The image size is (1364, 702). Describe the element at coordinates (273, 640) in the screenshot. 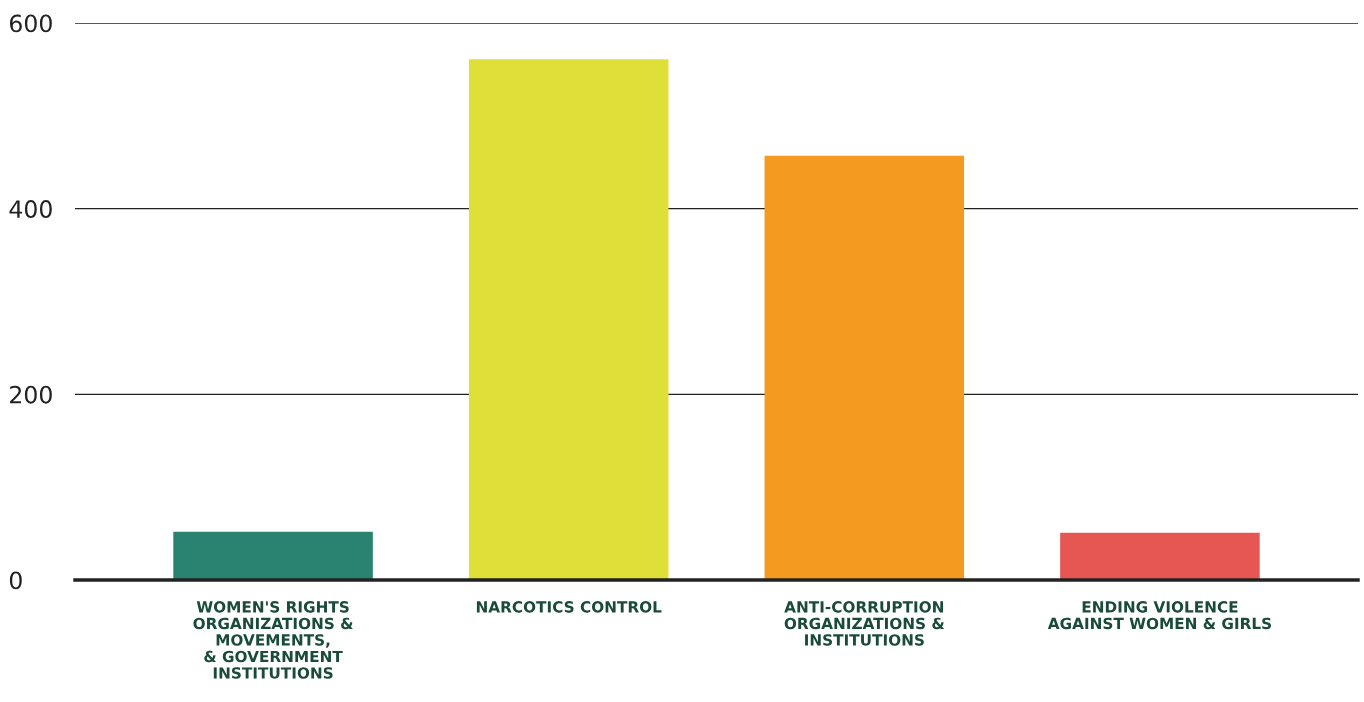

I see `x-tick-label: WOMEN'S RIGHTS ORGANIZATIONS & MOVEMENTS, & GOVERNMENT INSTITUTIONS` at that location.